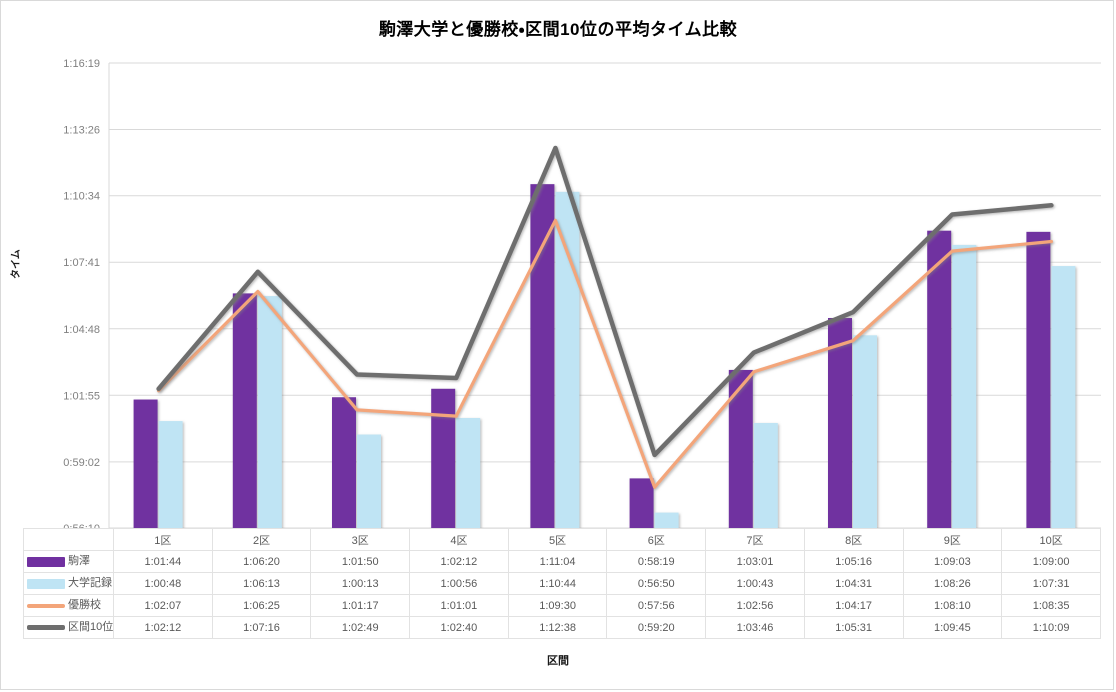  What do you see at coordinates (952, 561) in the screenshot?
I see `table-cell: 1:09:03` at bounding box center [952, 561].